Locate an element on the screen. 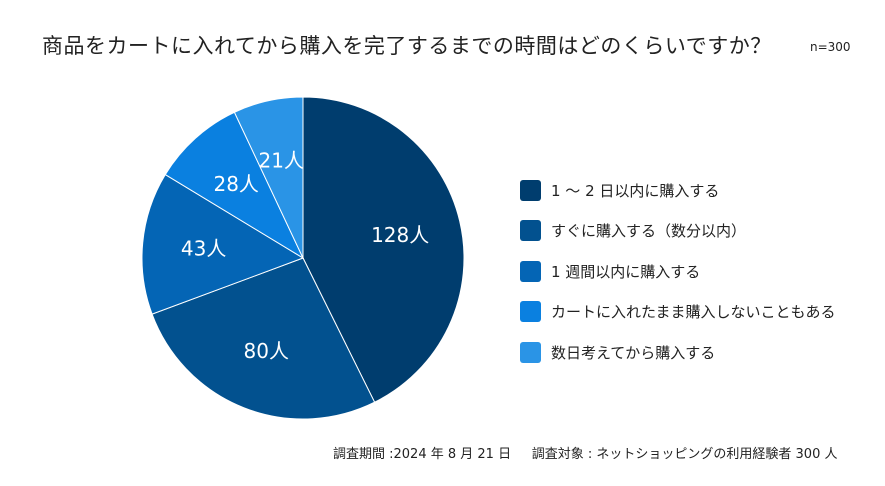 The image size is (885, 486). chart-title: 商品をカートに入れてから購入を完了するまでの時間はどのくらいですか？ is located at coordinates (407, 46).